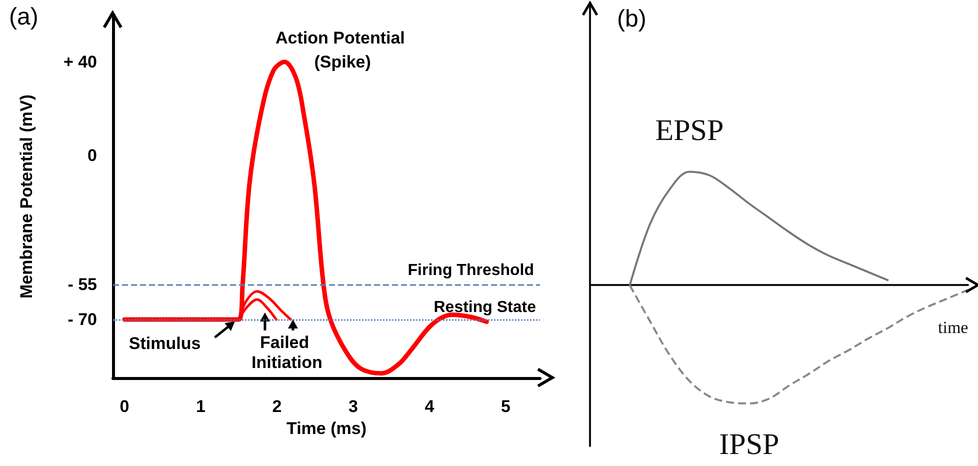  What do you see at coordinates (92, 156) in the screenshot?
I see `y-tick-label: 0` at bounding box center [92, 156].